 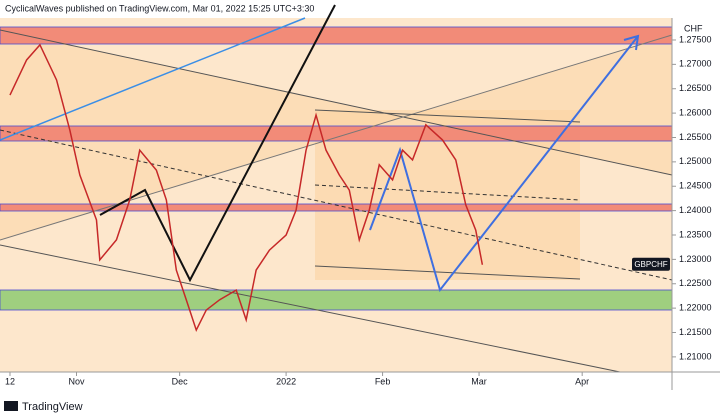 I want to click on arrow-head, so click(x=631, y=42).